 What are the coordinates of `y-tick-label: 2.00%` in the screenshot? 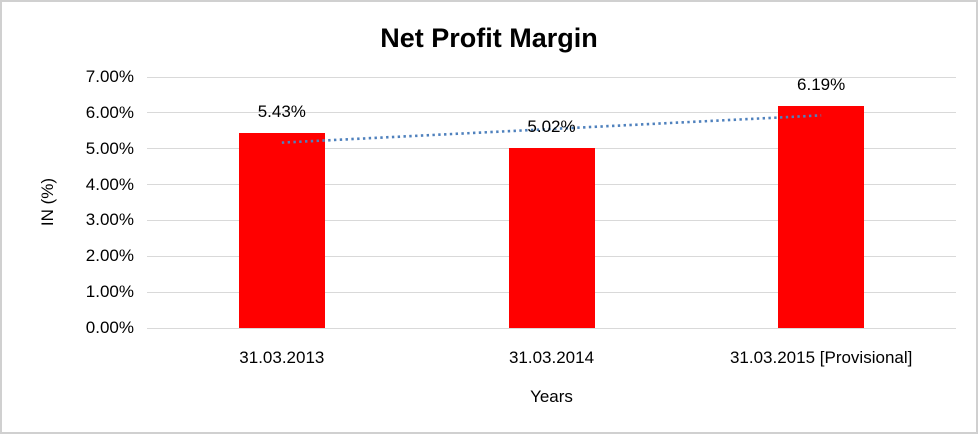 It's located at (109, 256).